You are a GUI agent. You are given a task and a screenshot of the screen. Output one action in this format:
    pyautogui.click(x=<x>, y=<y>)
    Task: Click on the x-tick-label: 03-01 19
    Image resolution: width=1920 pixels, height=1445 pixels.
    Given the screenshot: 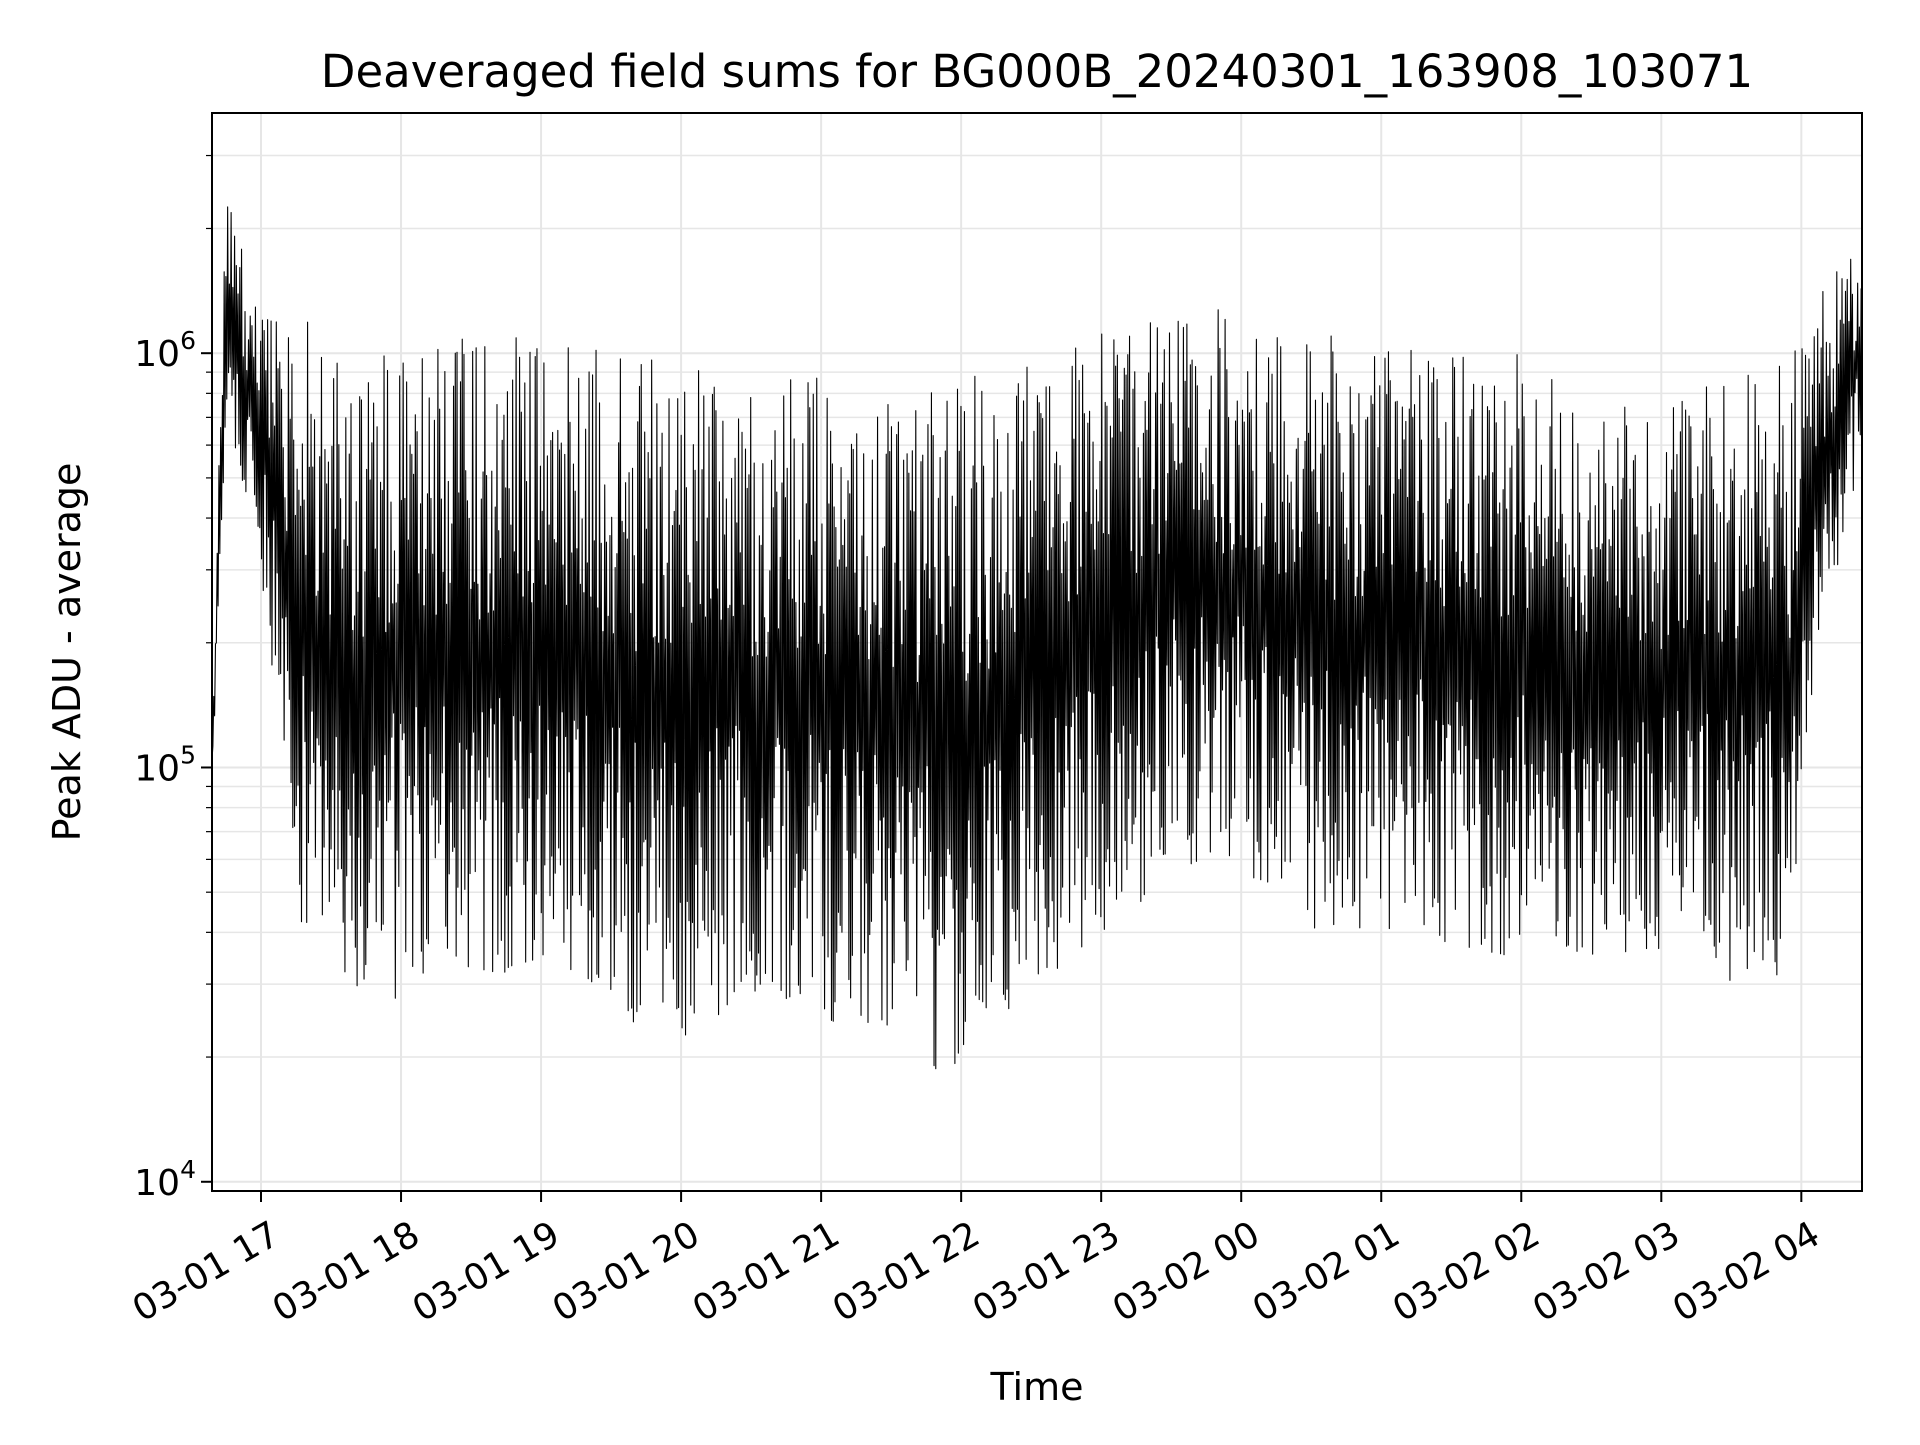 What is the action you would take?
    pyautogui.click(x=486, y=1272)
    